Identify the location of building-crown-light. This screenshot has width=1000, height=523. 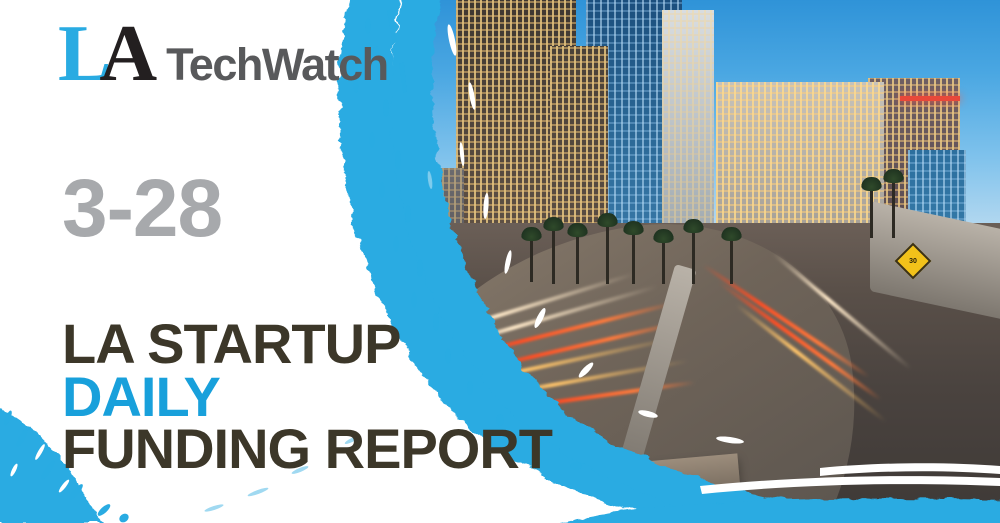
(930, 98).